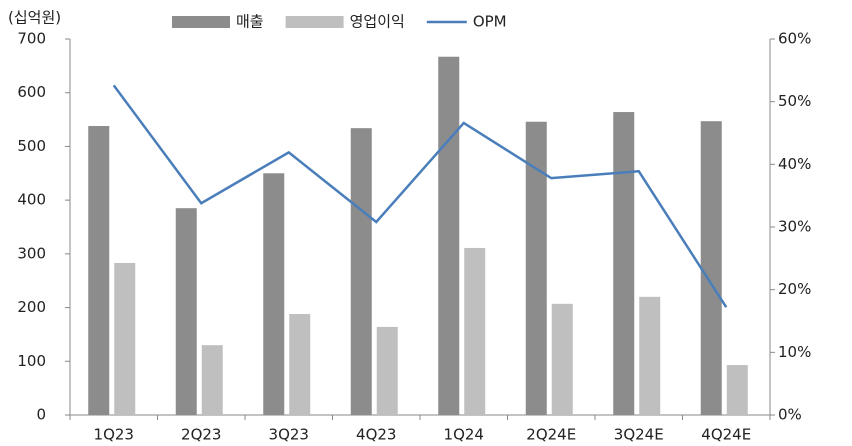  What do you see at coordinates (41, 415) in the screenshot?
I see `y-tick-label: 0` at bounding box center [41, 415].